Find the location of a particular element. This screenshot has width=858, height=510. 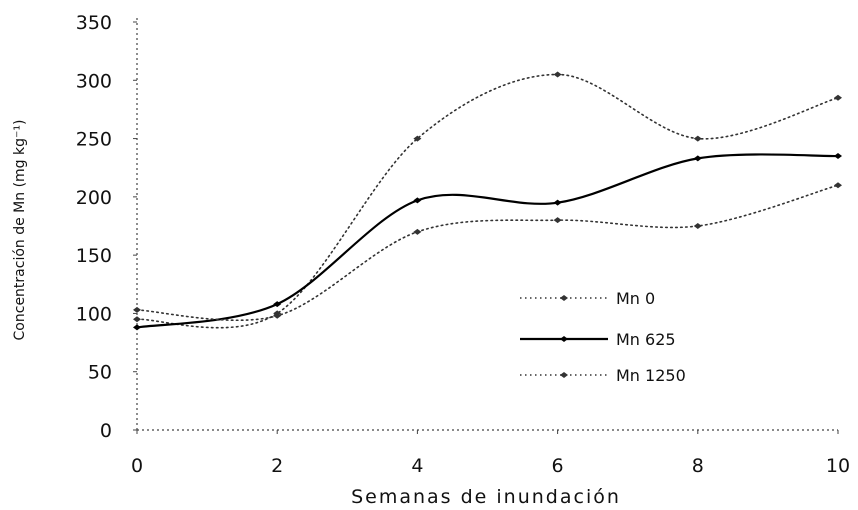

x-tick-label: 4 is located at coordinates (417, 466).